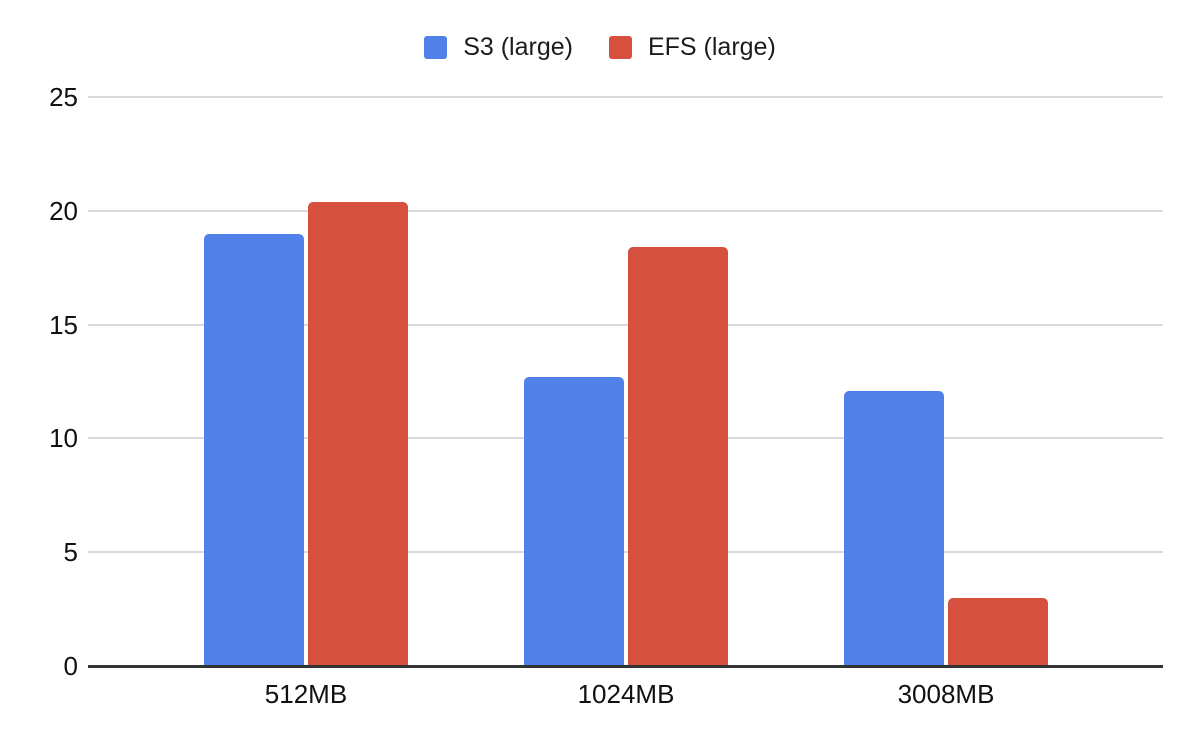 The image size is (1200, 740). I want to click on gridline-y15, so click(625, 324).